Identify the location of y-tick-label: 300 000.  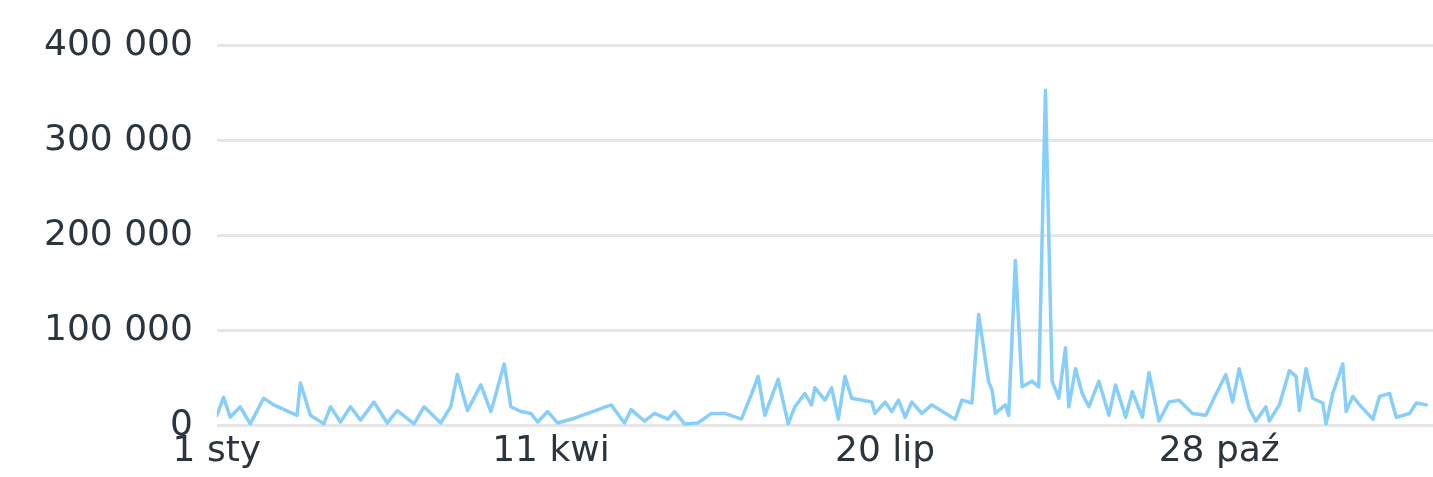
(118, 138).